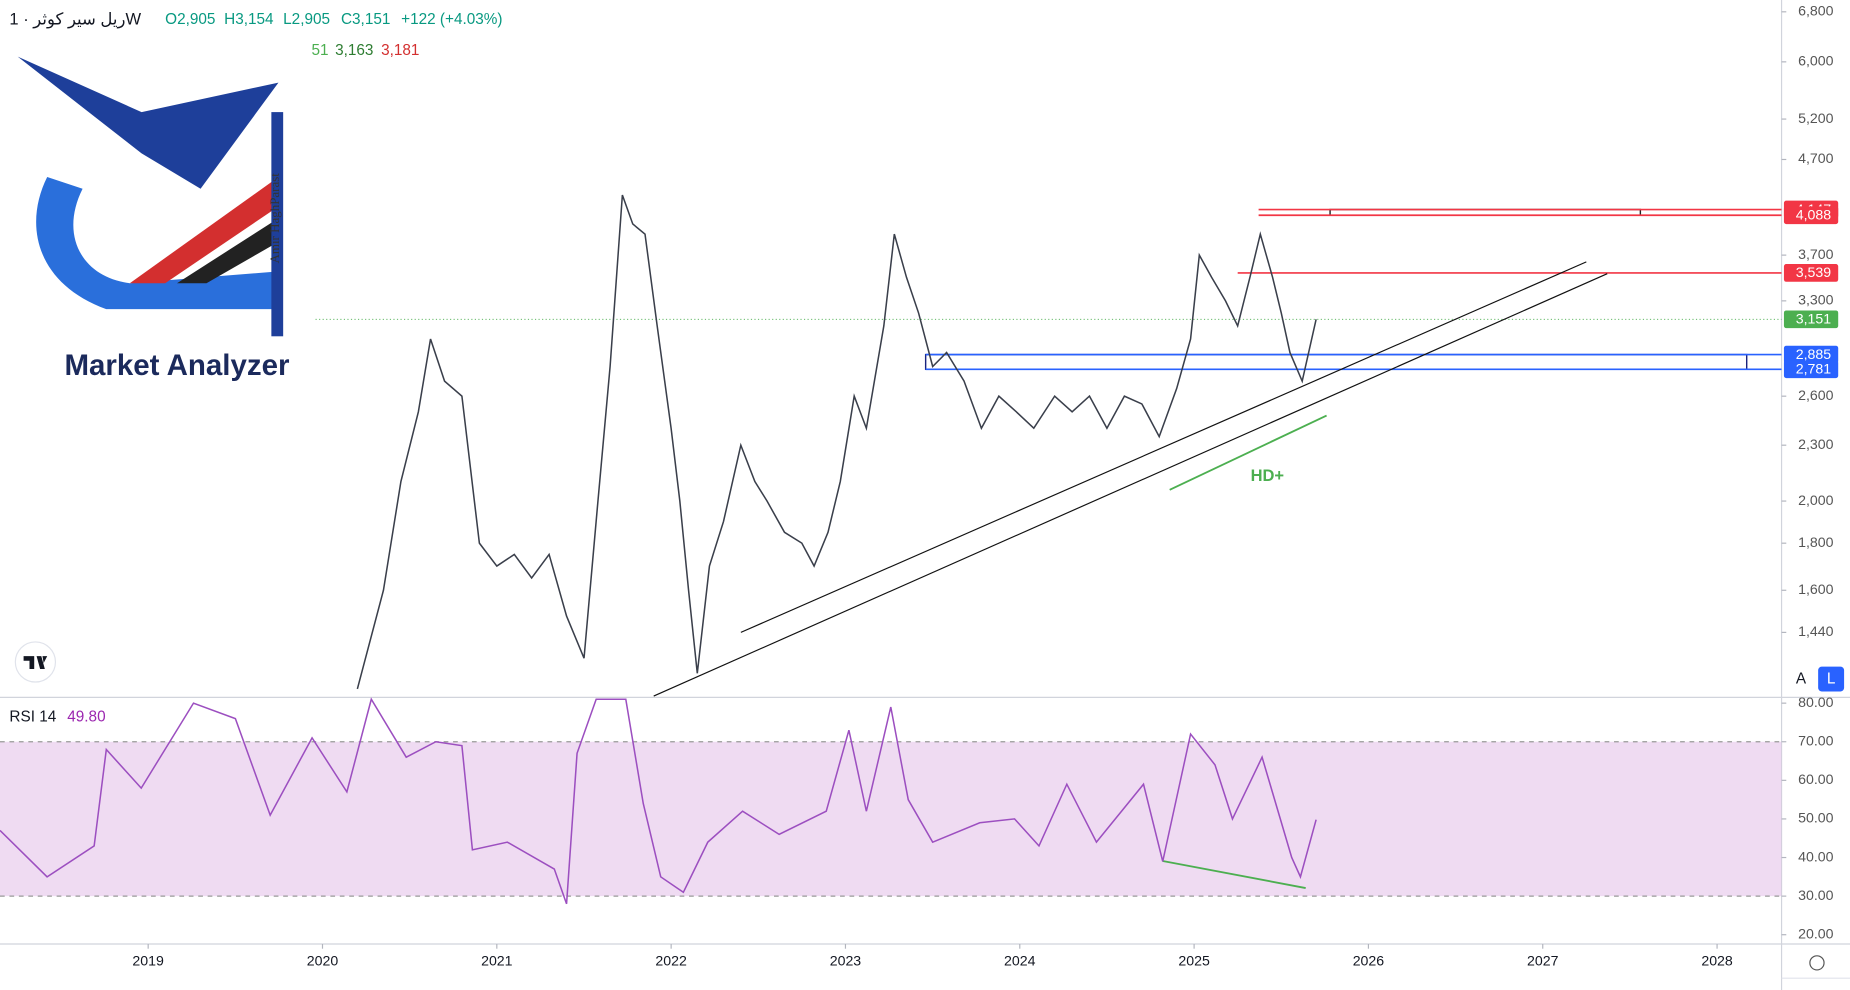  What do you see at coordinates (365, 19) in the screenshot?
I see `ohlc-close: C3,151` at bounding box center [365, 19].